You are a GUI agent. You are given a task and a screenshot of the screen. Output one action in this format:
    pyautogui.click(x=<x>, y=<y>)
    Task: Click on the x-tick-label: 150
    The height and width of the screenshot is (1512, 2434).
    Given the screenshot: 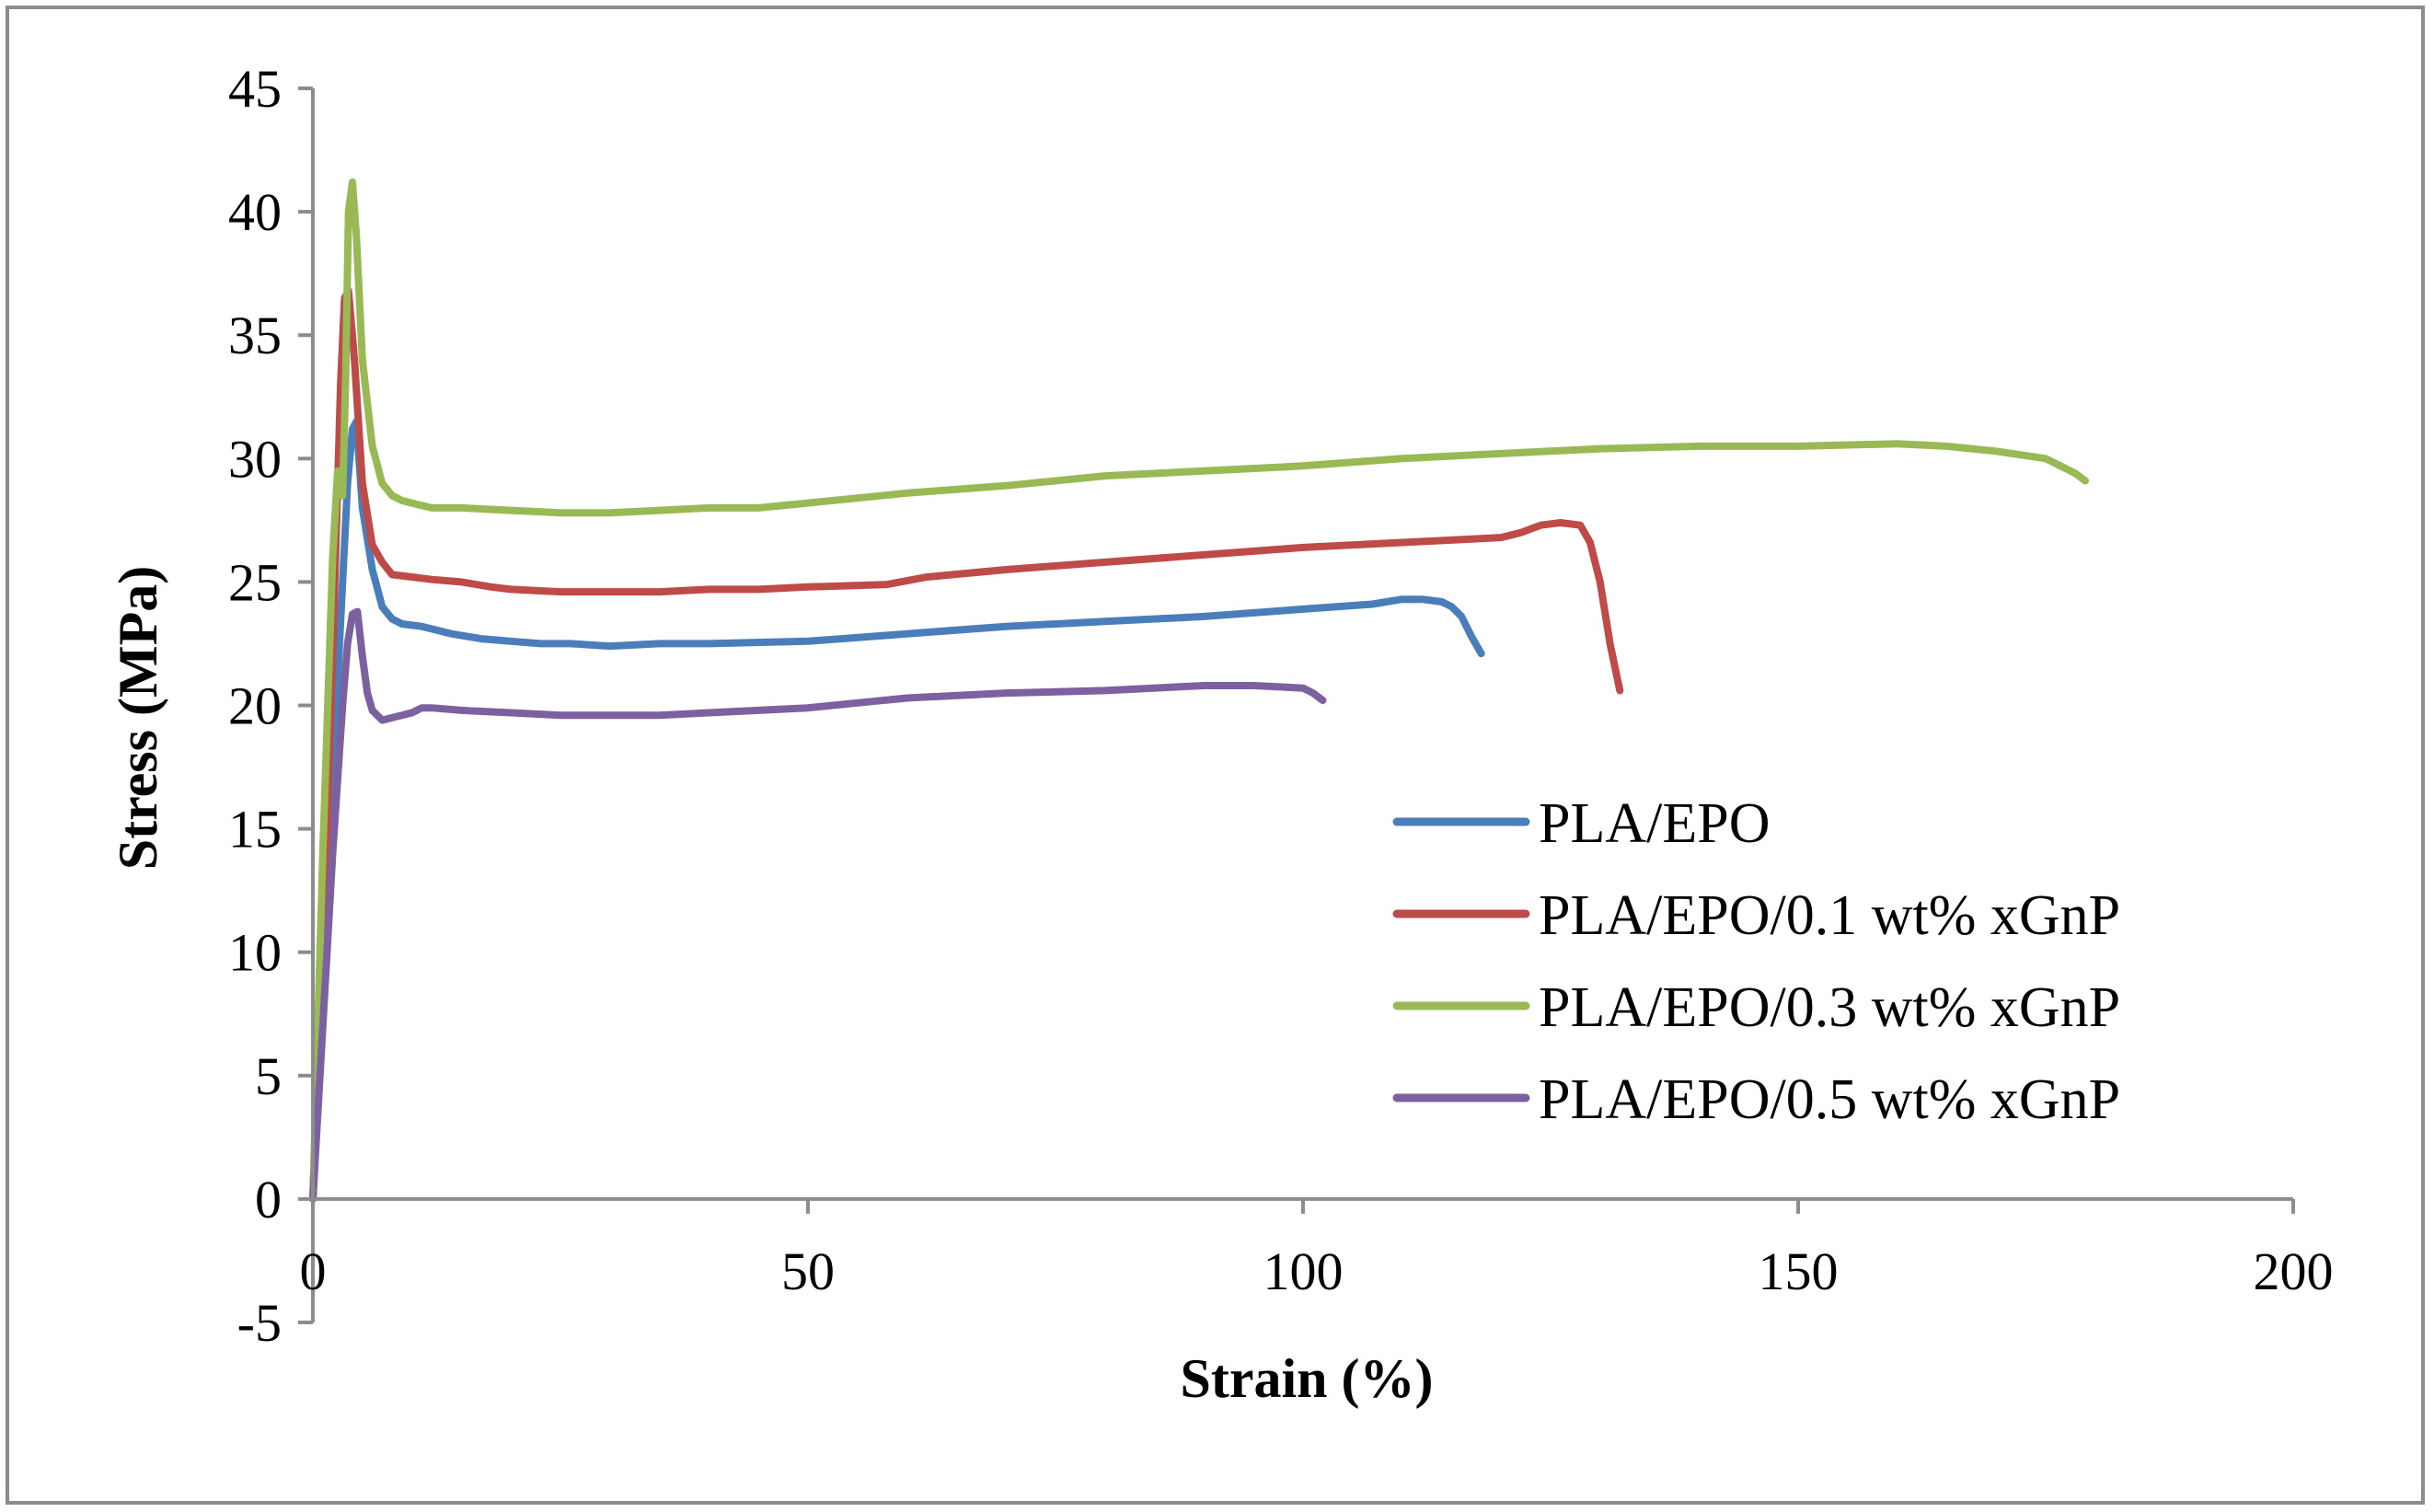 What is the action you would take?
    pyautogui.click(x=1799, y=1271)
    